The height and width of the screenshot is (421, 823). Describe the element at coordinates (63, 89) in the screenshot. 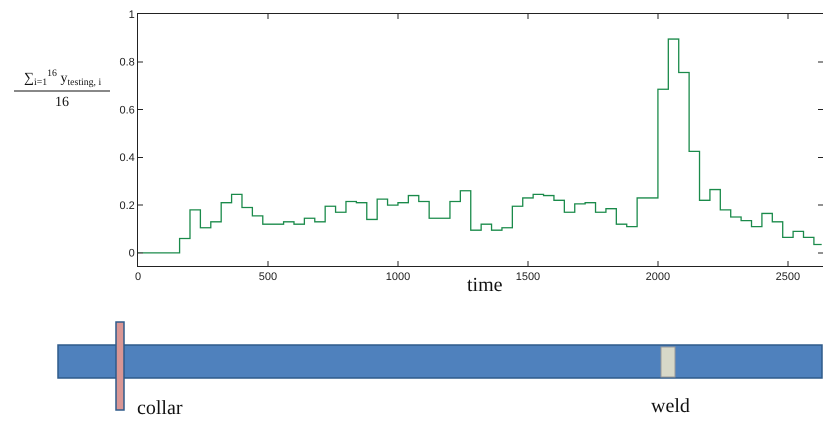

I see `y-axis-title: ∑$_{i=1}$$^{16}$ y$_{testing, i}$ 16` at that location.